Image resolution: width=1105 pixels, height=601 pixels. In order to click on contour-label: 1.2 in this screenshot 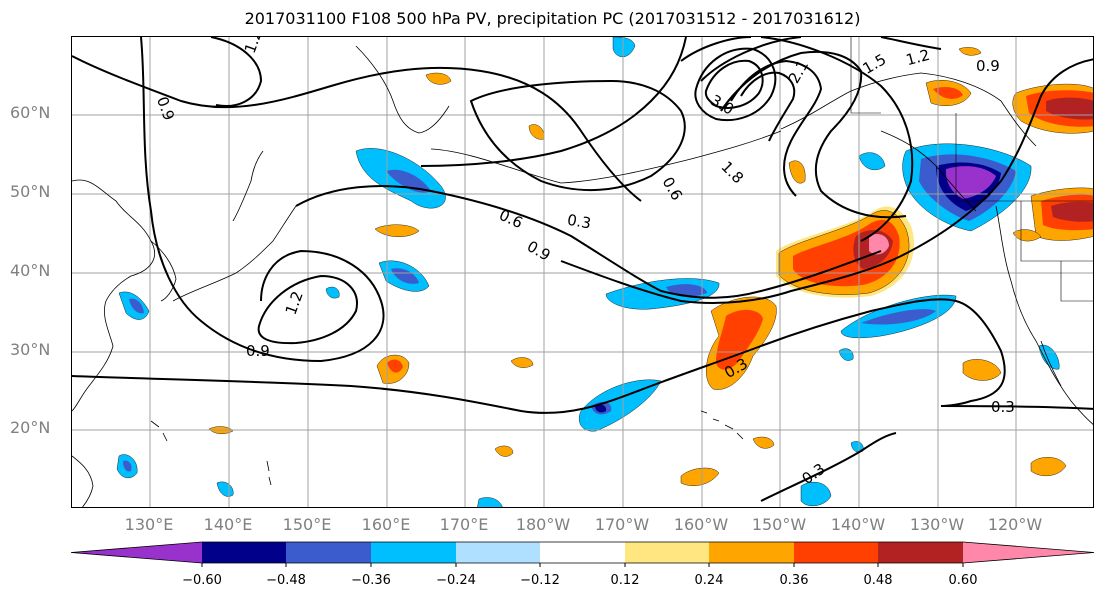, I will do `click(918, 58)`.